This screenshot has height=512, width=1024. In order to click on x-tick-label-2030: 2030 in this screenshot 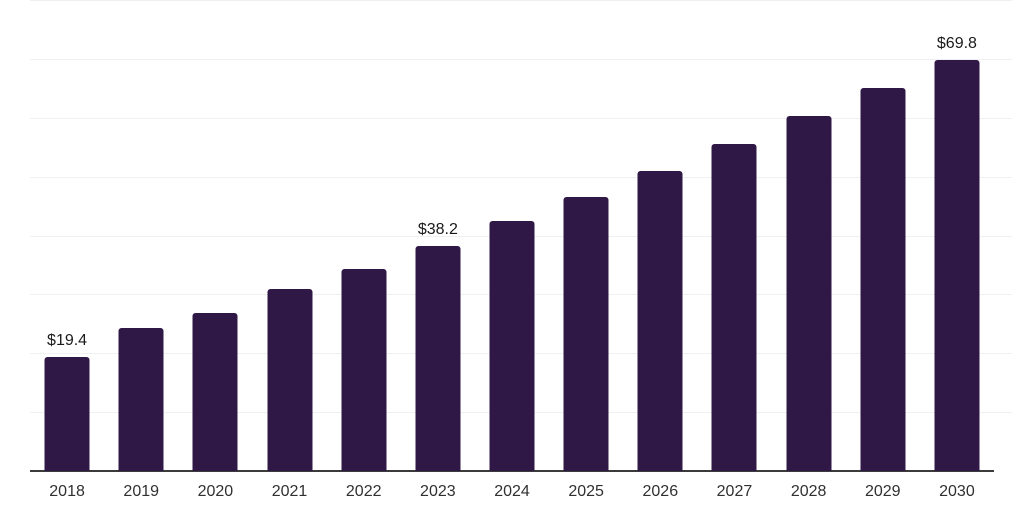, I will do `click(957, 491)`.